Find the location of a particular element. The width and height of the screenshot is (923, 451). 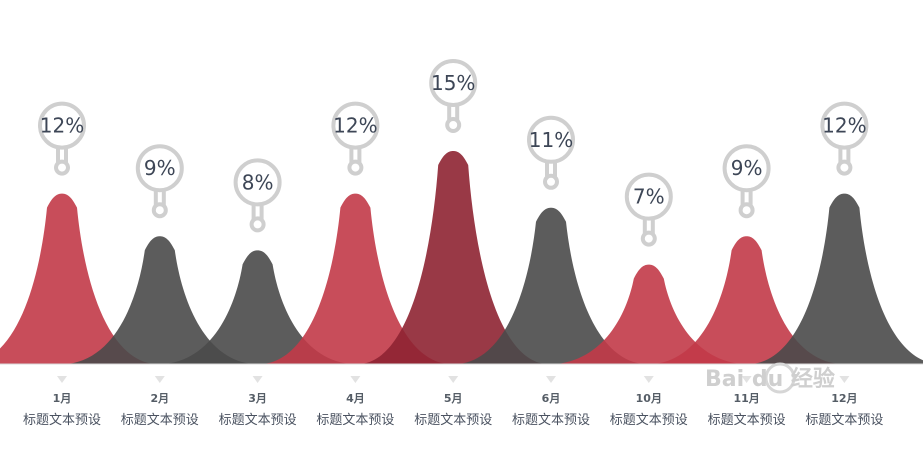

tick-label-5: 5月 is located at coordinates (453, 398).